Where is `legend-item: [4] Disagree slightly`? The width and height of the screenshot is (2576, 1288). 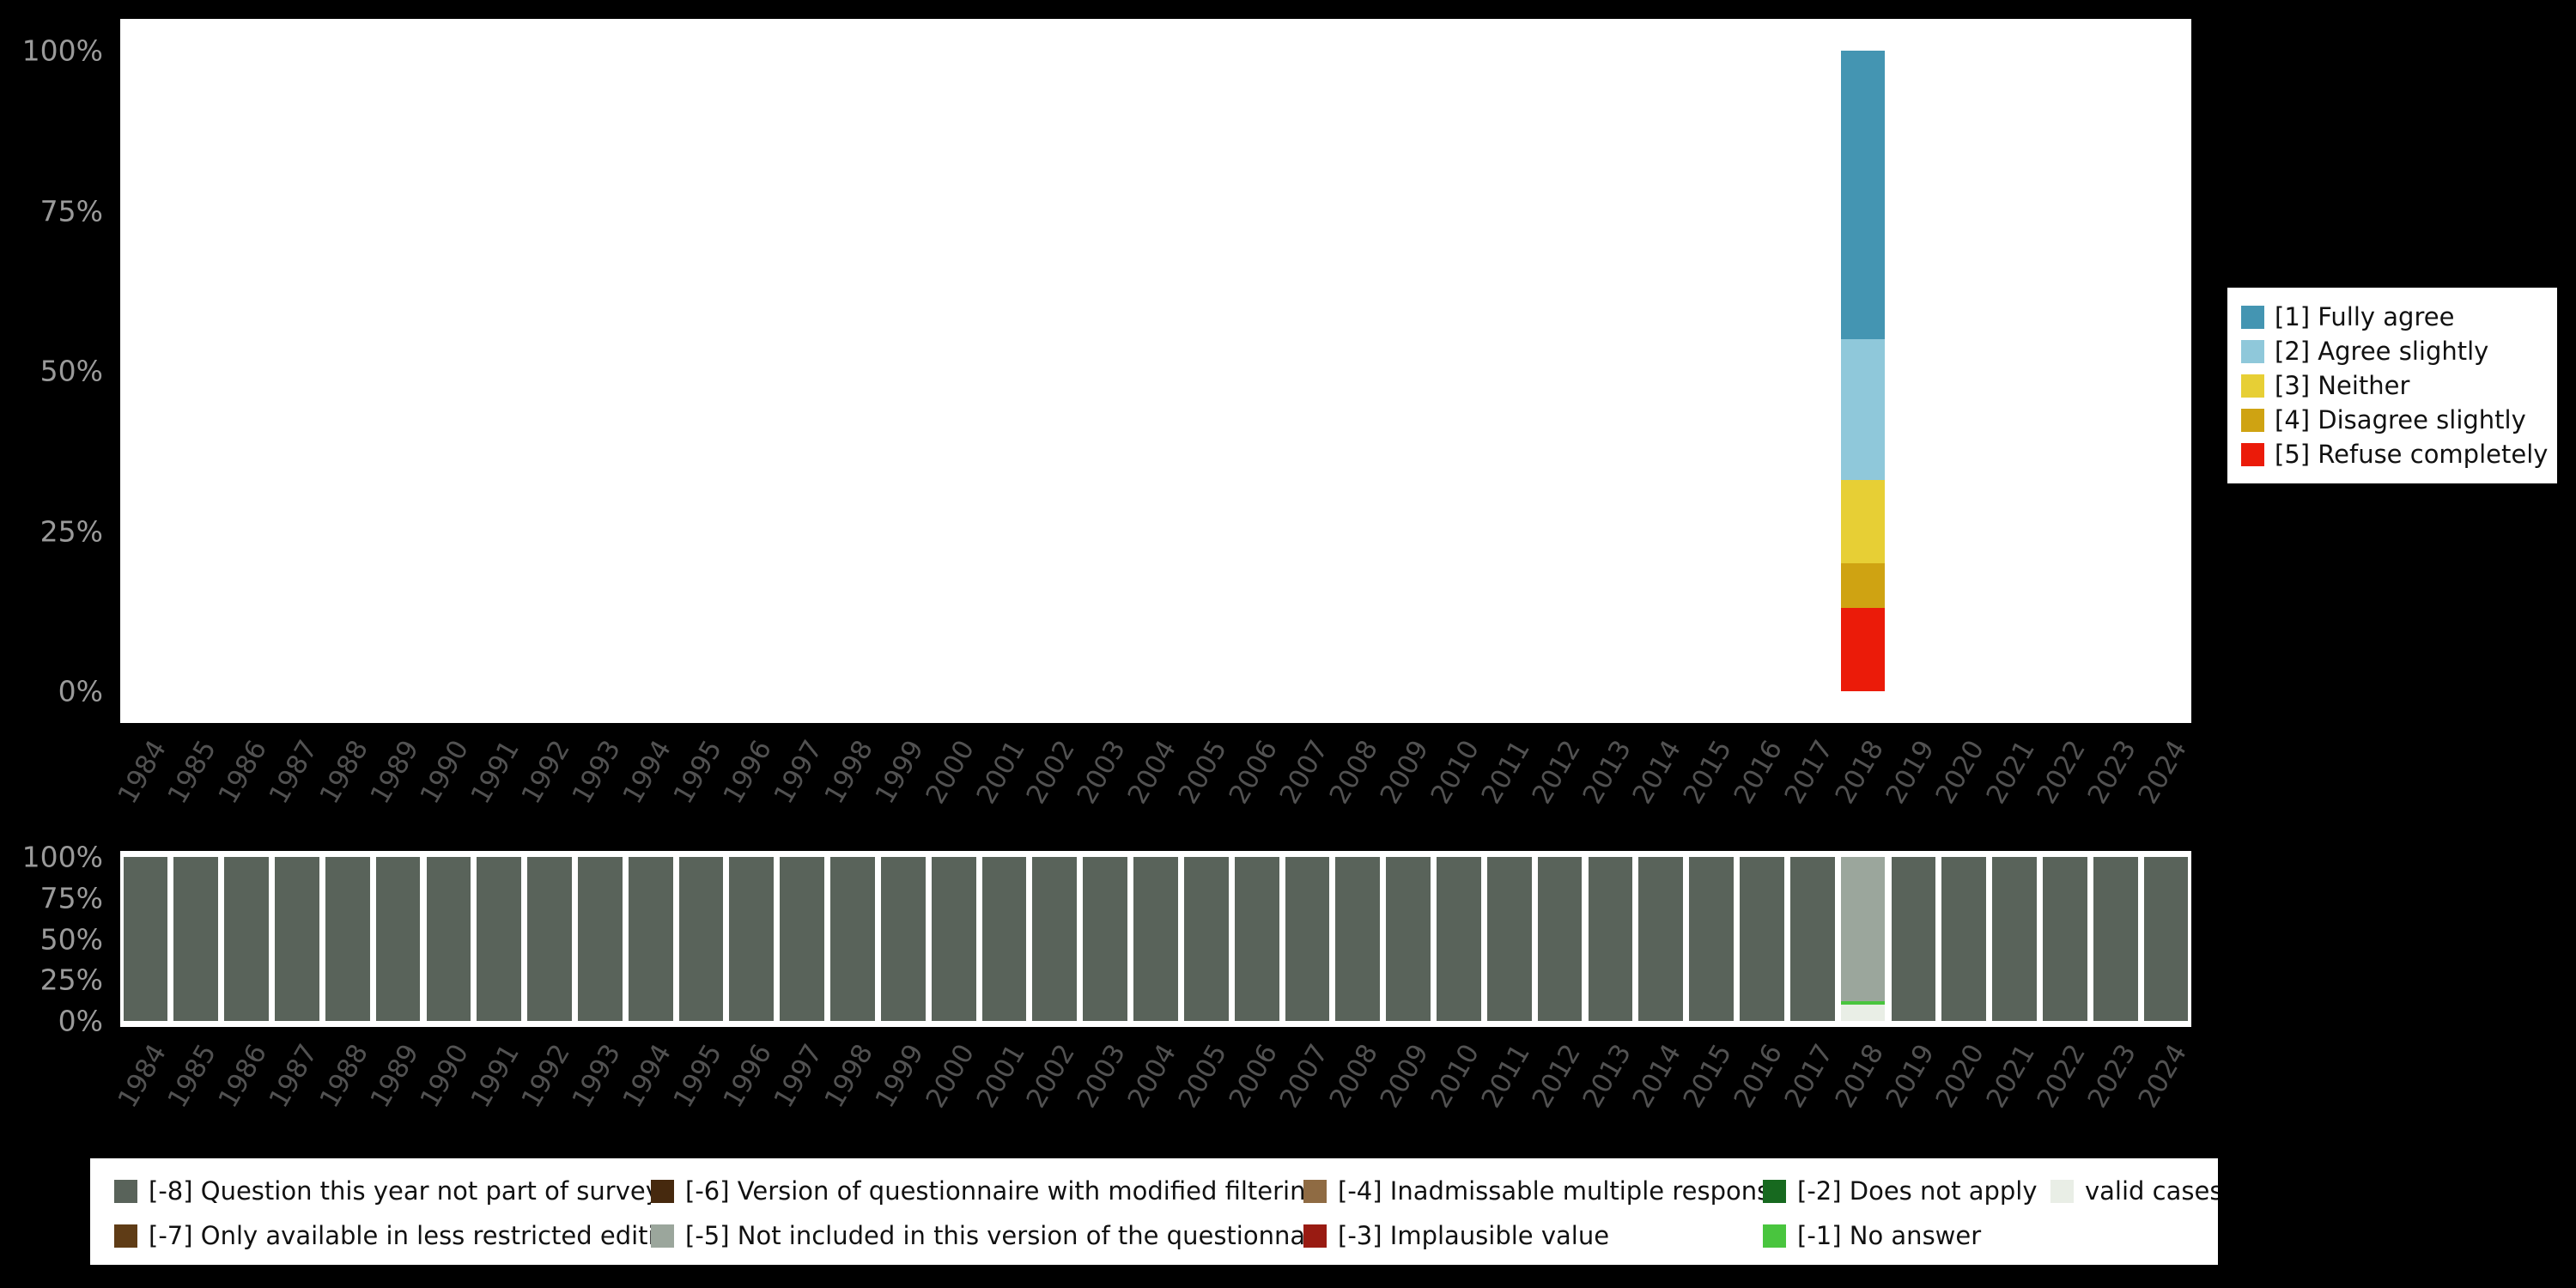
legend-item: [4] Disagree slightly is located at coordinates (2392, 420).